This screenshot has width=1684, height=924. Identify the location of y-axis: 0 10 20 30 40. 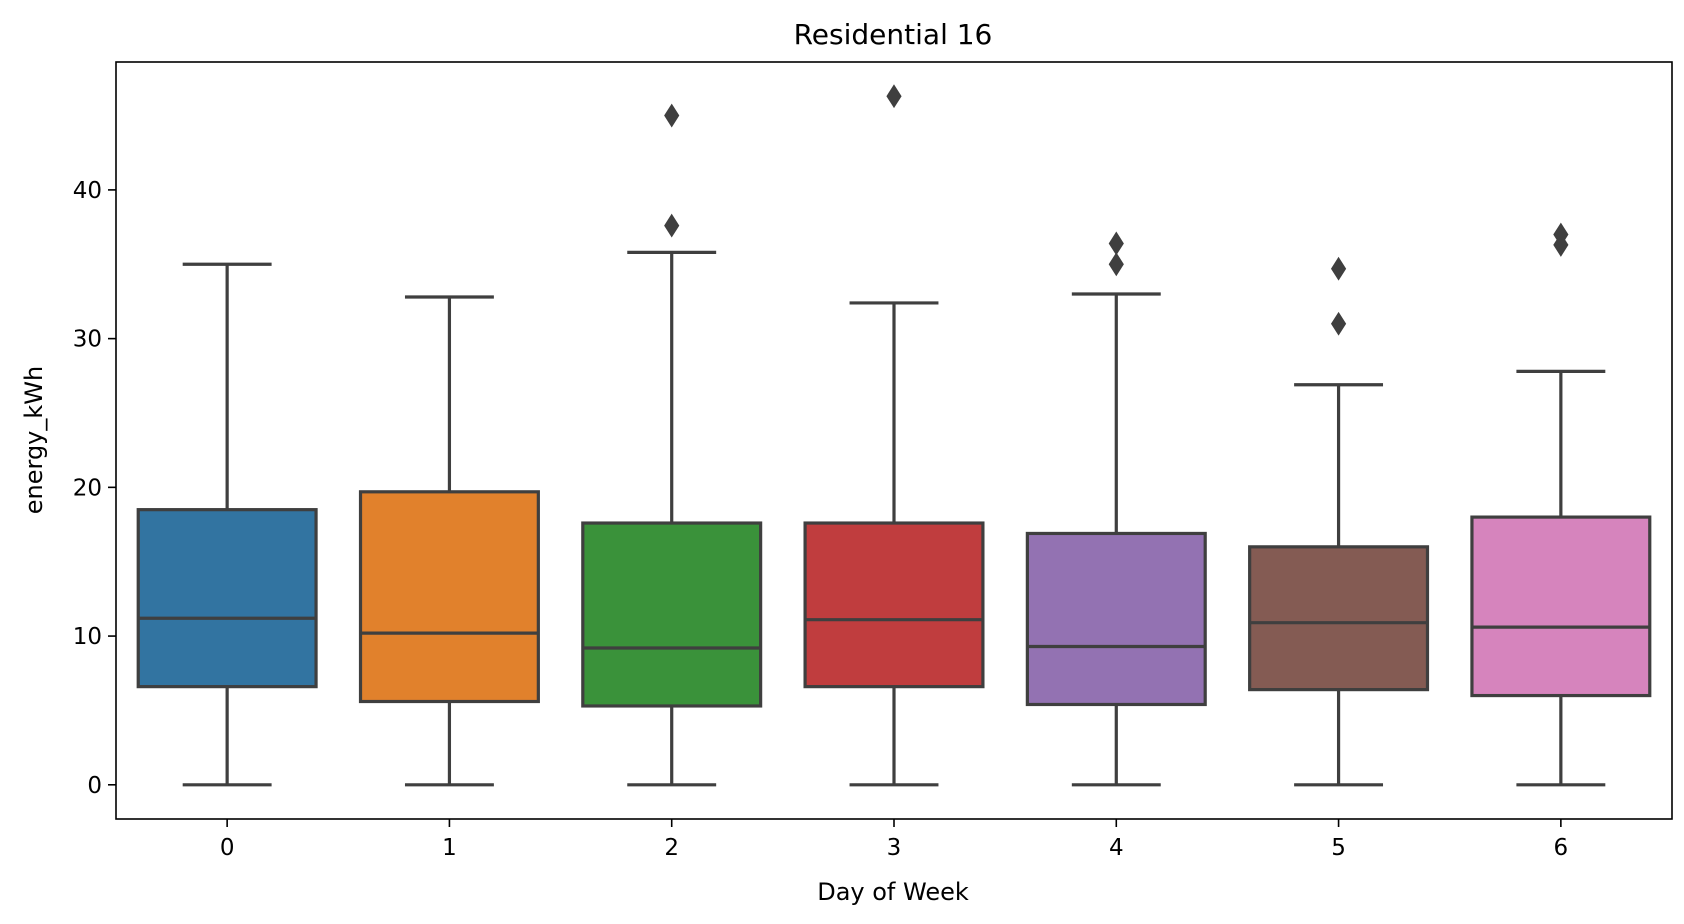
(94, 488).